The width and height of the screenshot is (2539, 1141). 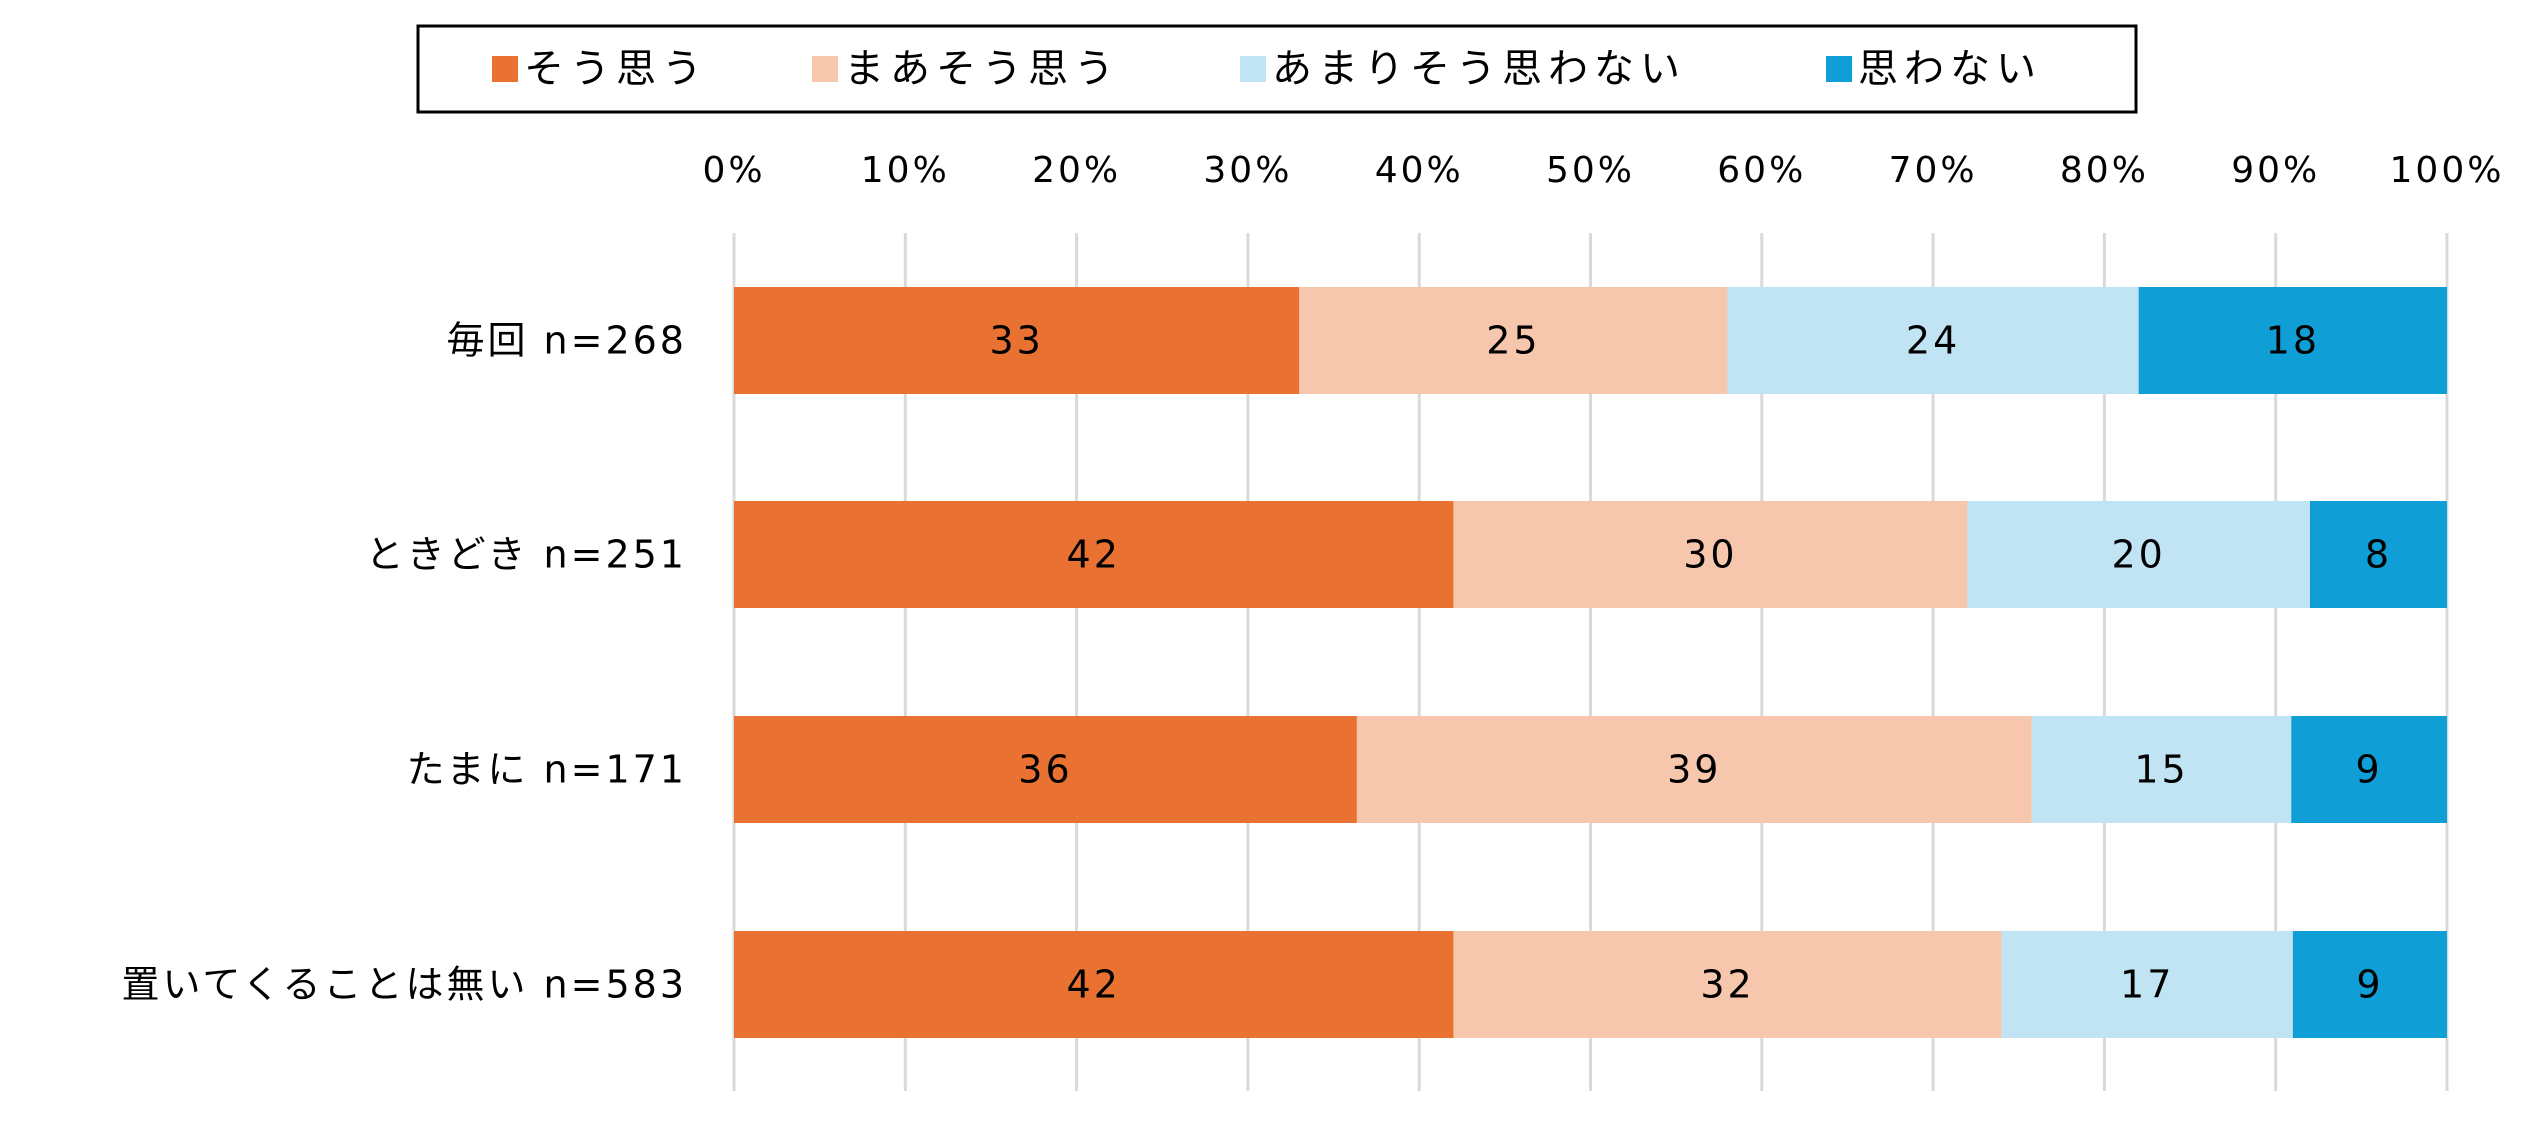 I want to click on legend-label-2: まあそう思う, so click(x=982, y=69).